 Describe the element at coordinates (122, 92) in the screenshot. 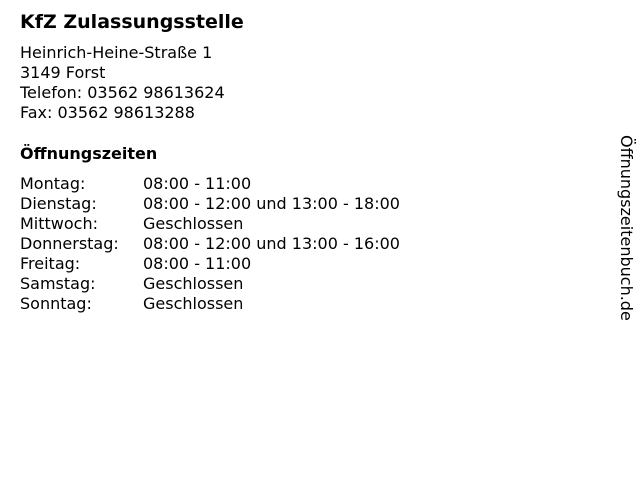

I see `phone: Telefon: 03562 98613624` at that location.